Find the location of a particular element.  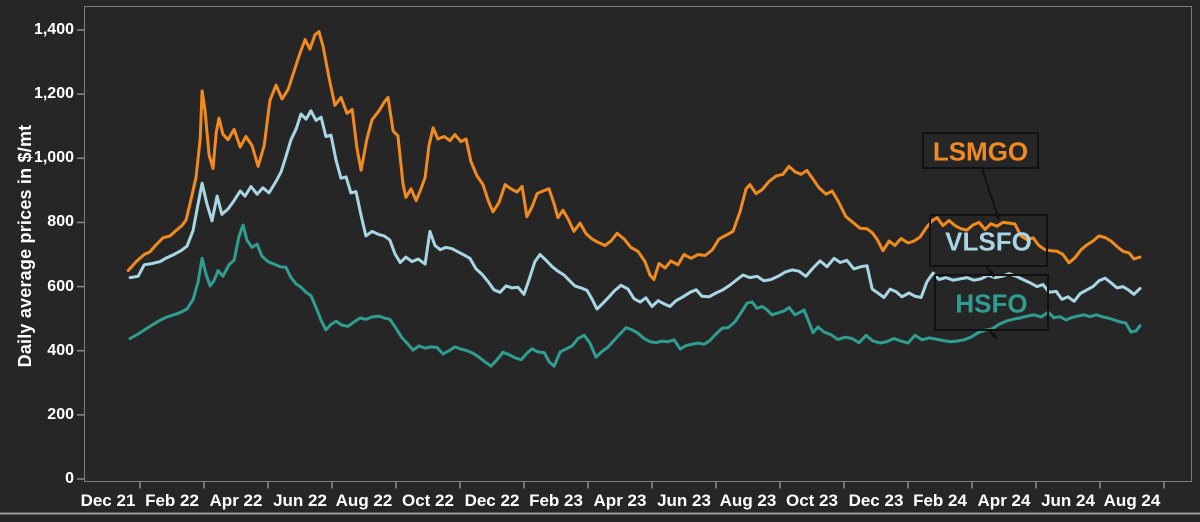

x-tick-label: Oct 22 is located at coordinates (428, 500).